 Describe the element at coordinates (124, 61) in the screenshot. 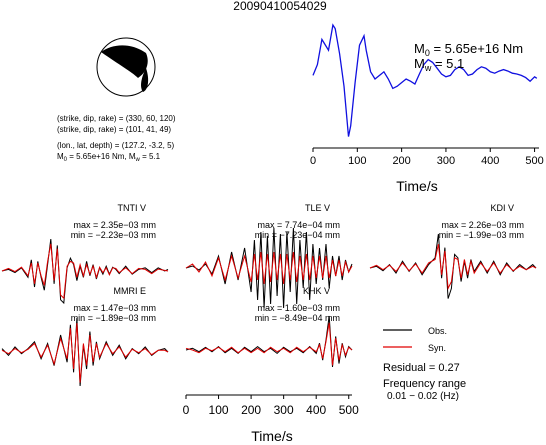

I see `beachball-compressional-upper` at that location.